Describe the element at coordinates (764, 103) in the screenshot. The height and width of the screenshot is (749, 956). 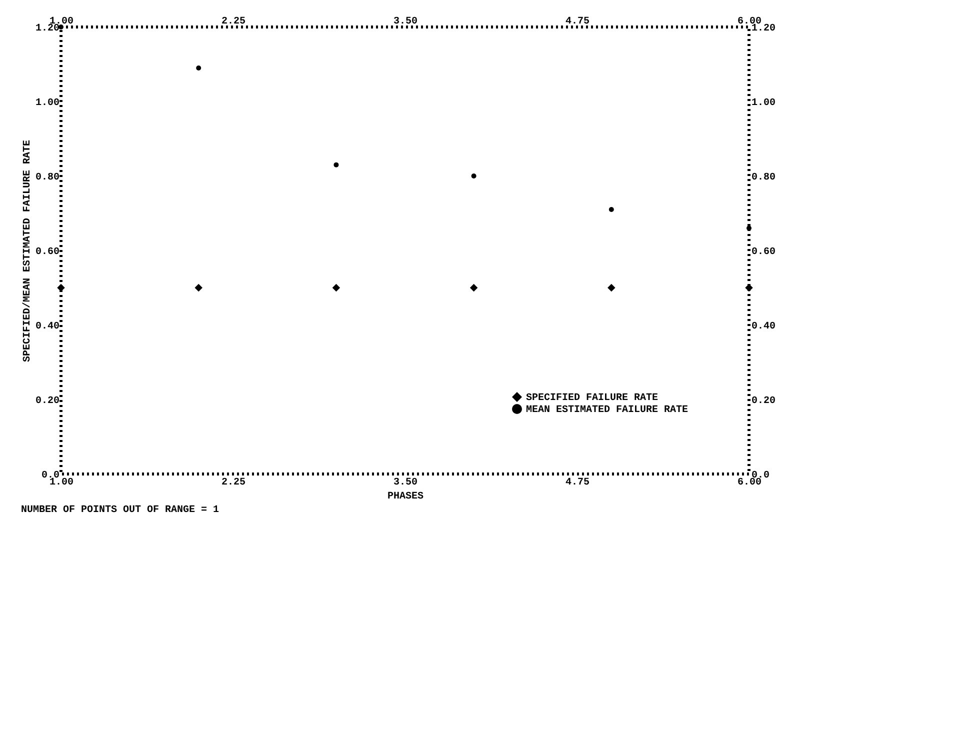
I see `y2-tick-label: 1.00` at that location.